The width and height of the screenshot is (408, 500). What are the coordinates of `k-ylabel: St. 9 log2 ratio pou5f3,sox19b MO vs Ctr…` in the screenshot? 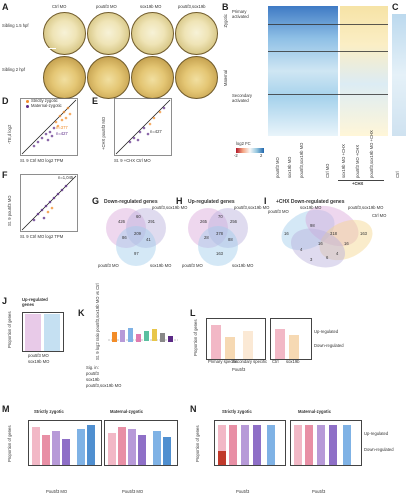 It's located at (97, 321).